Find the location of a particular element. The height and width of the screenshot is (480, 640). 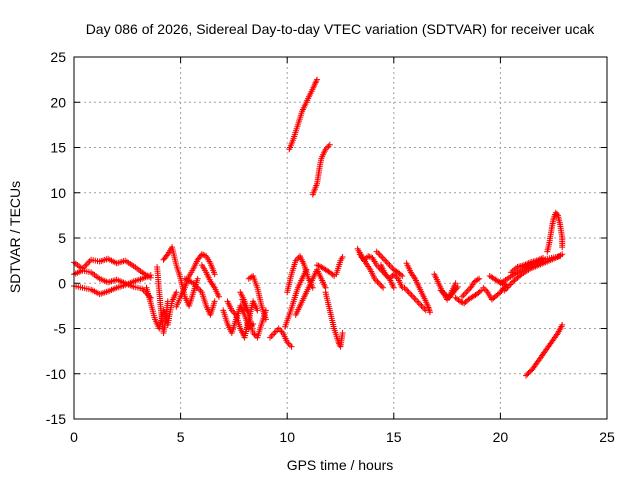

y-tick-label: 5 is located at coordinates (62, 238).